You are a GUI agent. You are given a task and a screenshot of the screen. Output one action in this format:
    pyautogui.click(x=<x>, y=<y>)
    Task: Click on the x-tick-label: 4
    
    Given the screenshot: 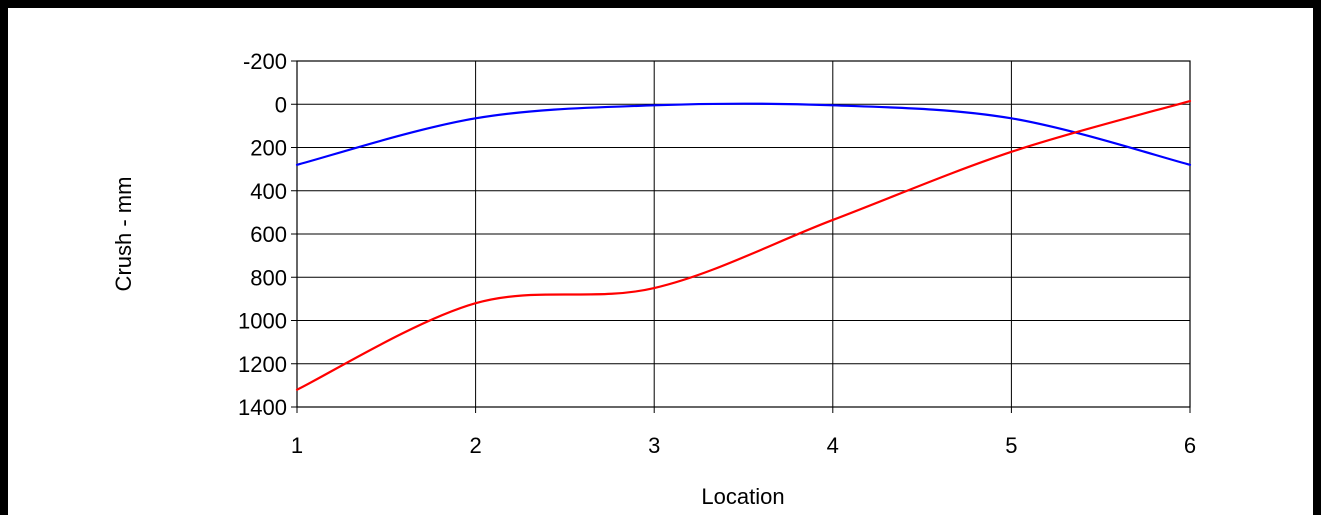 What is the action you would take?
    pyautogui.click(x=833, y=445)
    